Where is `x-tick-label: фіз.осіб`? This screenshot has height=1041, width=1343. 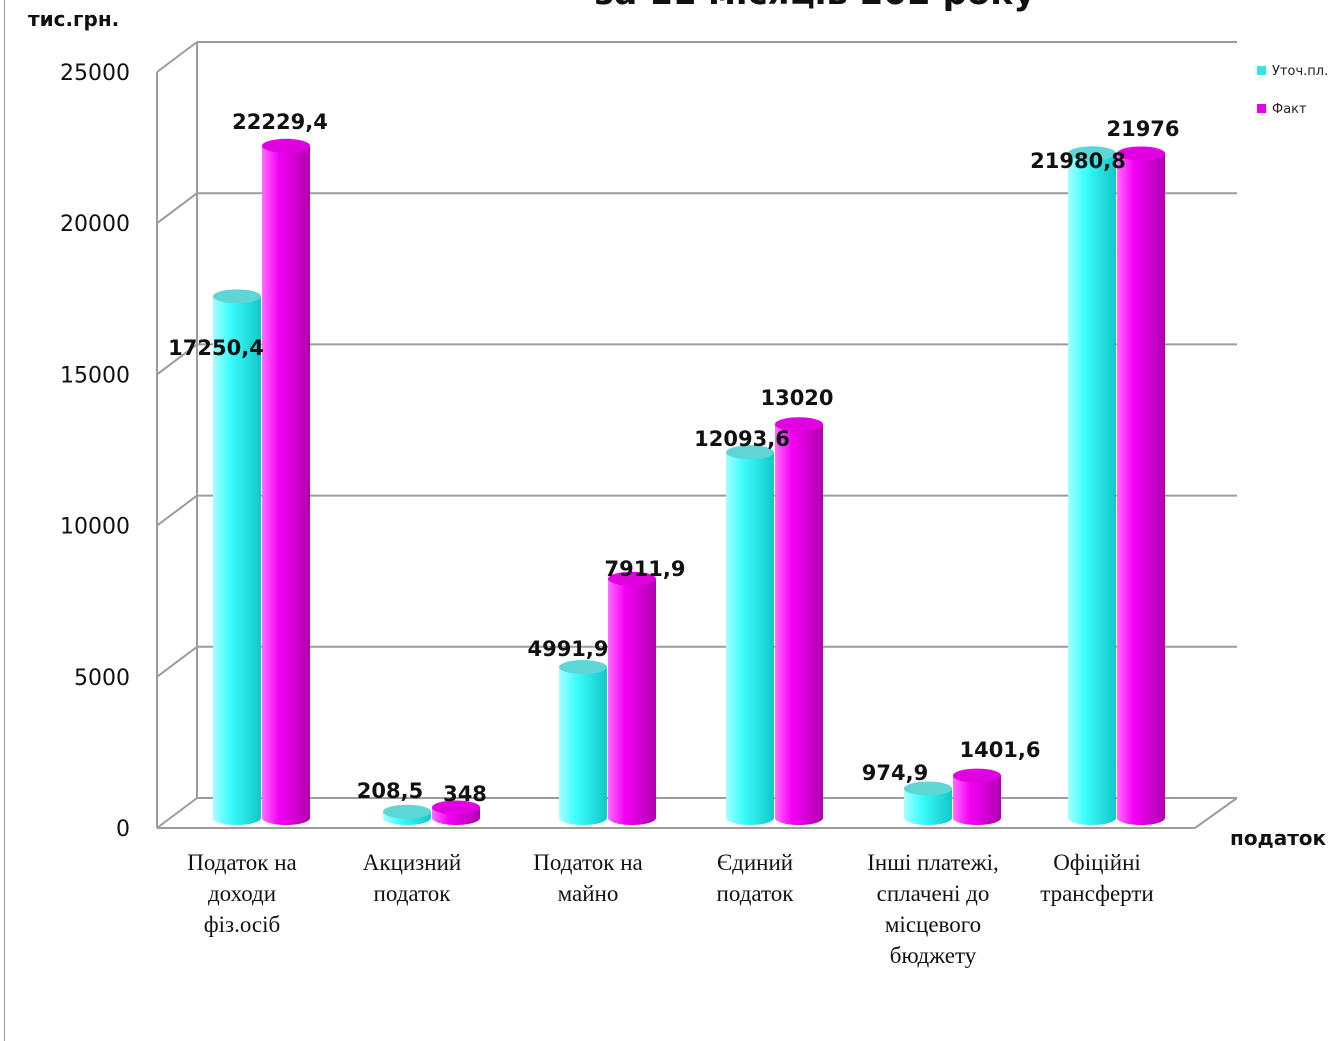 x-tick-label: фіз.осіб is located at coordinates (242, 924).